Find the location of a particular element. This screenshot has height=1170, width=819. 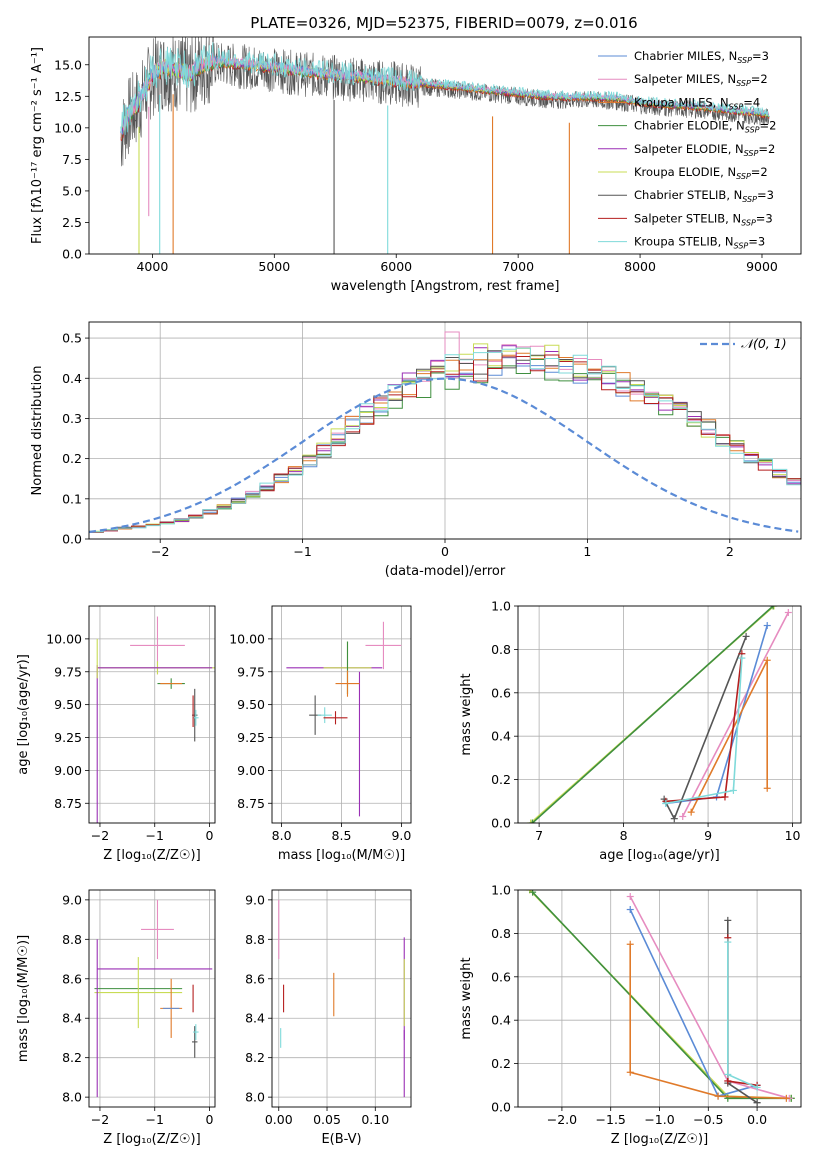

legend-entry: Kroupa MILES, NSSP=4 is located at coordinates (697, 103).